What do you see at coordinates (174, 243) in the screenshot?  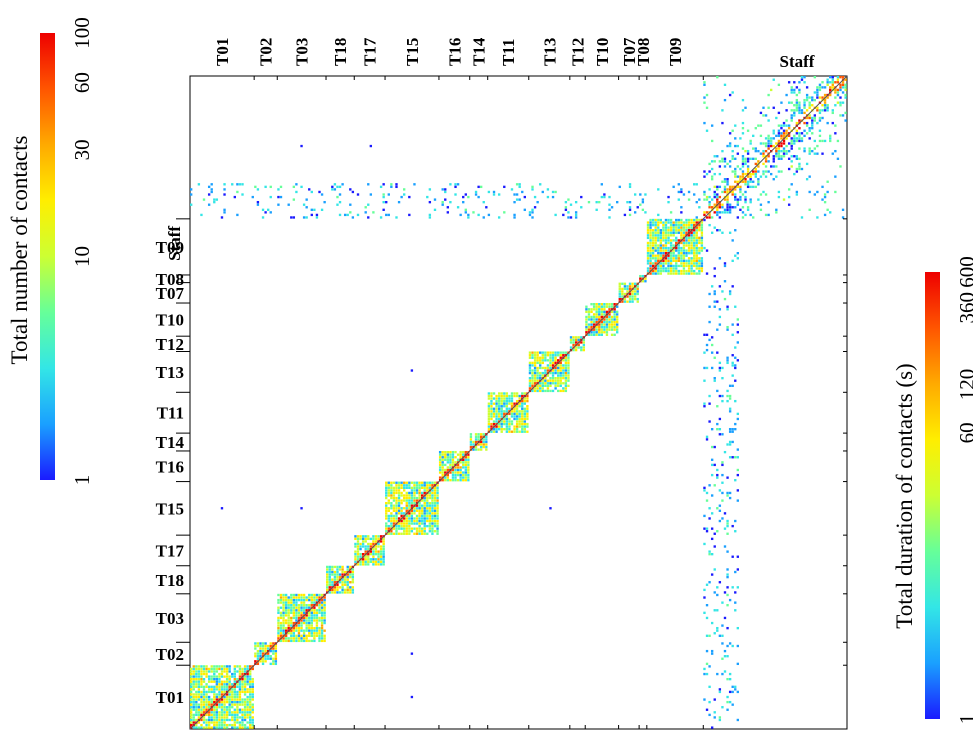 I see `left-group-label: Staff` at bounding box center [174, 243].